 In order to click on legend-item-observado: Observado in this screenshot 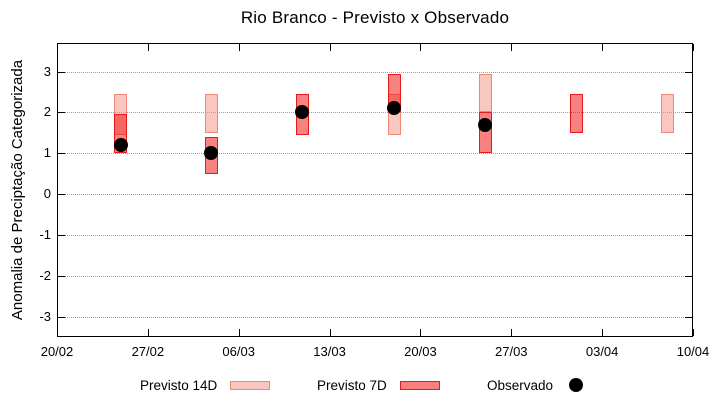, I will do `click(535, 385)`.